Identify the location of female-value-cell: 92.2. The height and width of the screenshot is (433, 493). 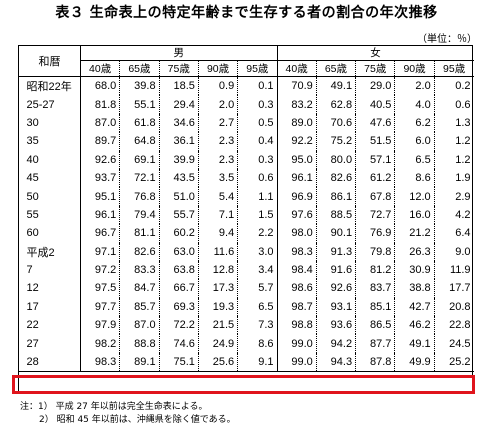
(296, 141).